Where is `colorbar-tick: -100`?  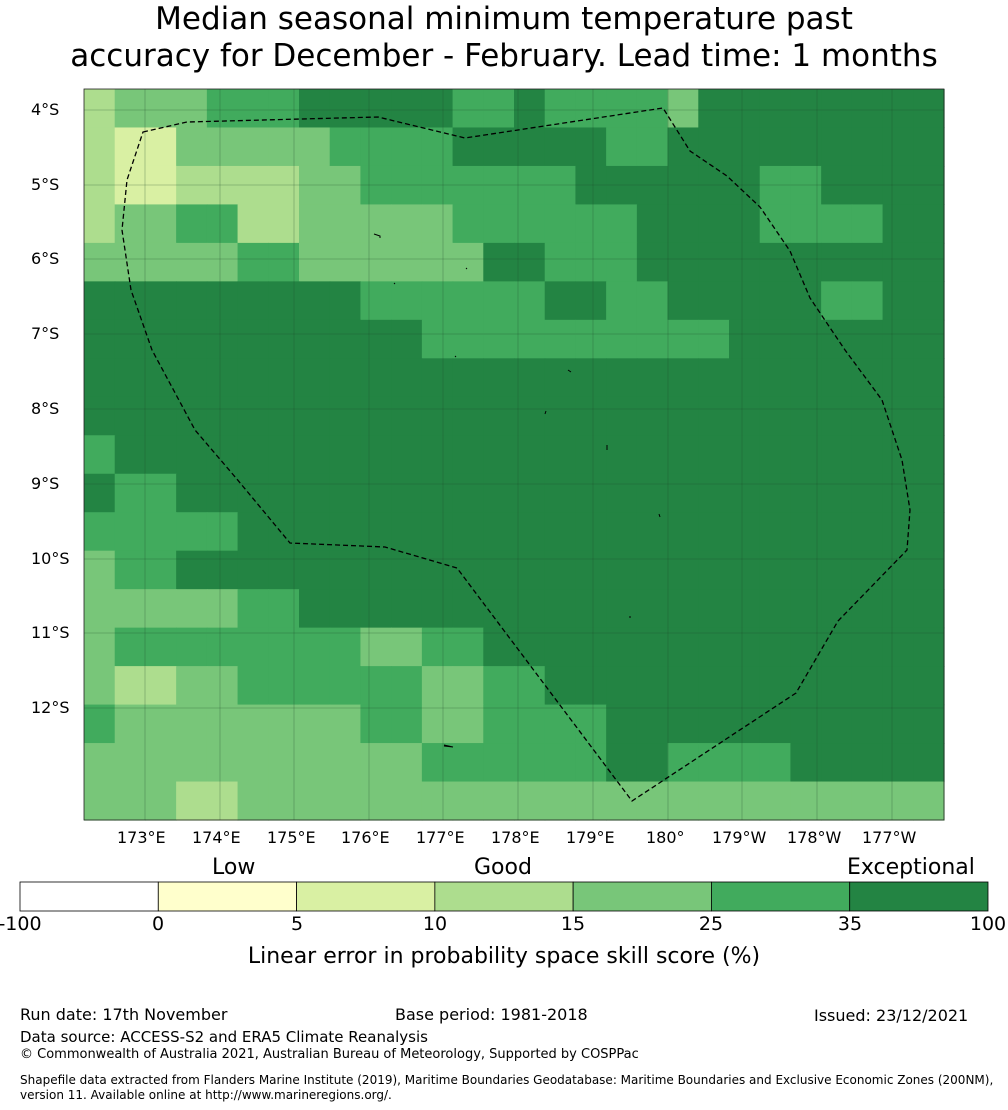
colorbar-tick: -100 is located at coordinates (21, 924).